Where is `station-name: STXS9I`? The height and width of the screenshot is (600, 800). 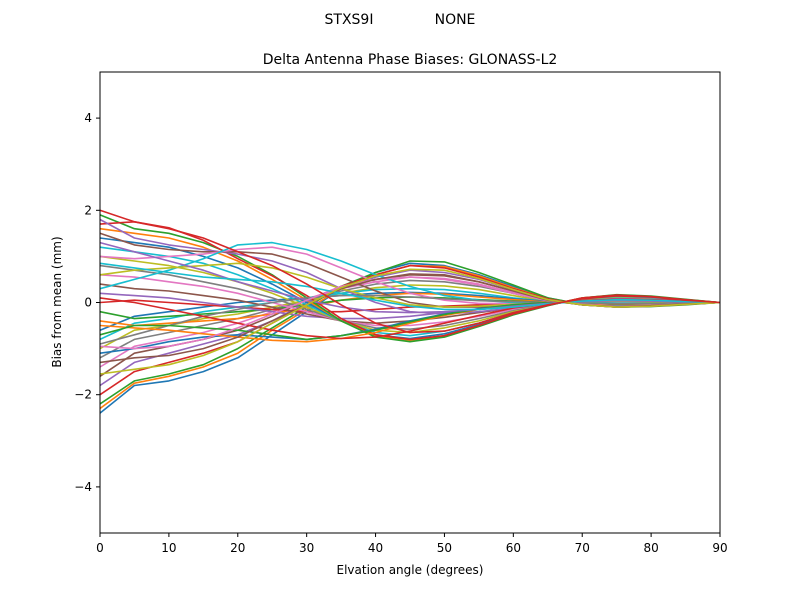
station-name: STXS9I is located at coordinates (349, 20).